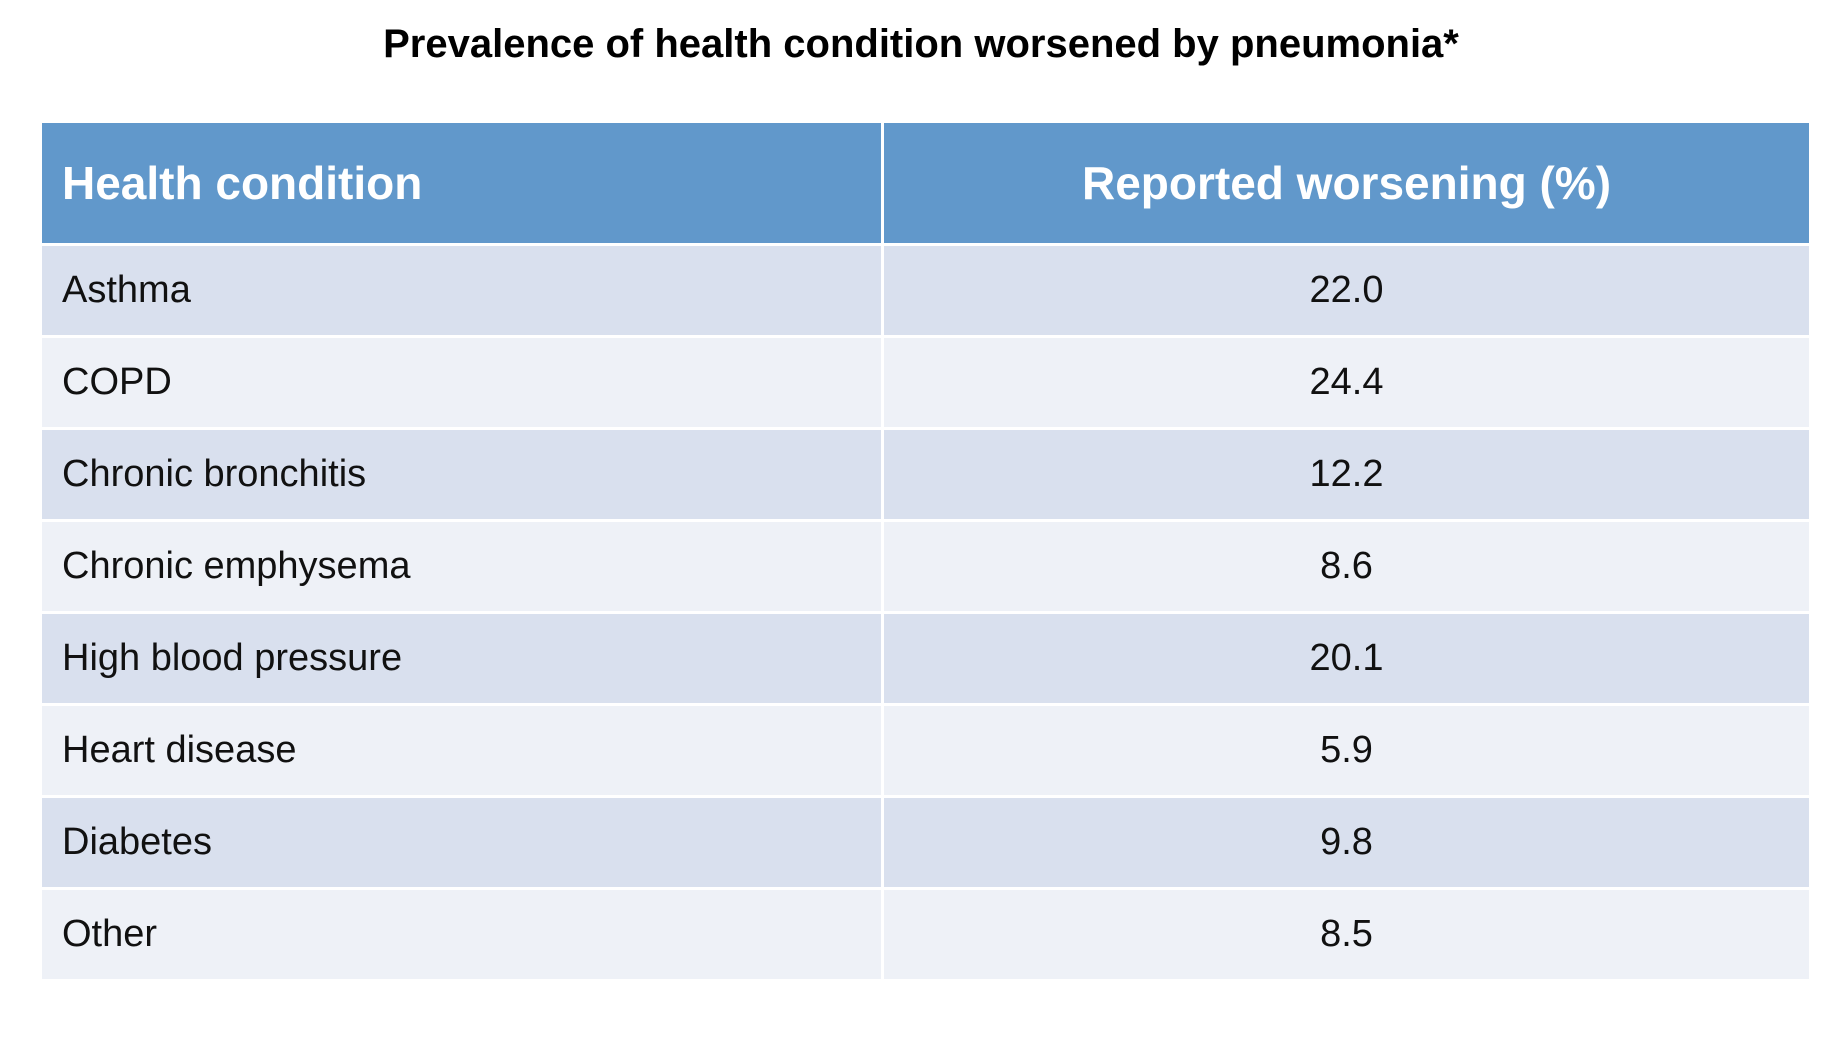 This screenshot has height=1044, width=1842. What do you see at coordinates (1346, 290) in the screenshot?
I see `value-cell: 22.0` at bounding box center [1346, 290].